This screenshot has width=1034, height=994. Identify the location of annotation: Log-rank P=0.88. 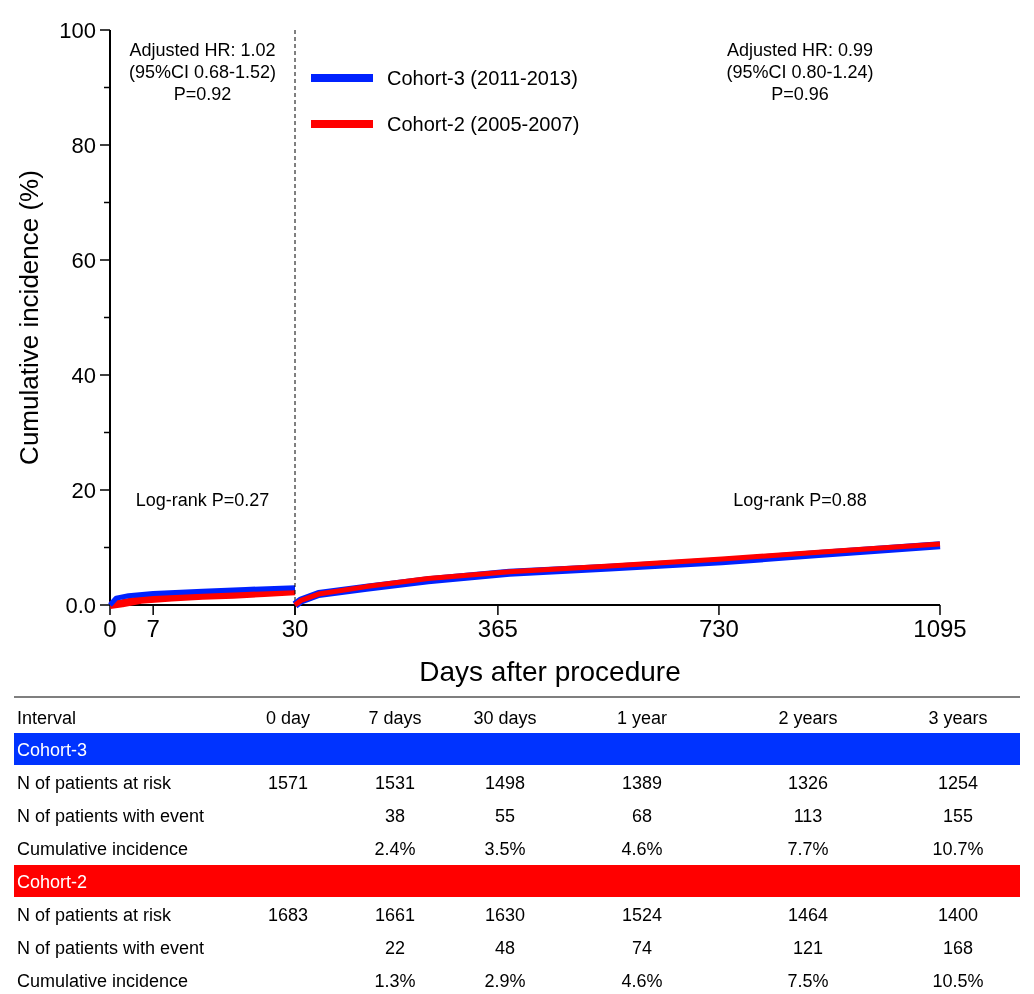
(800, 500).